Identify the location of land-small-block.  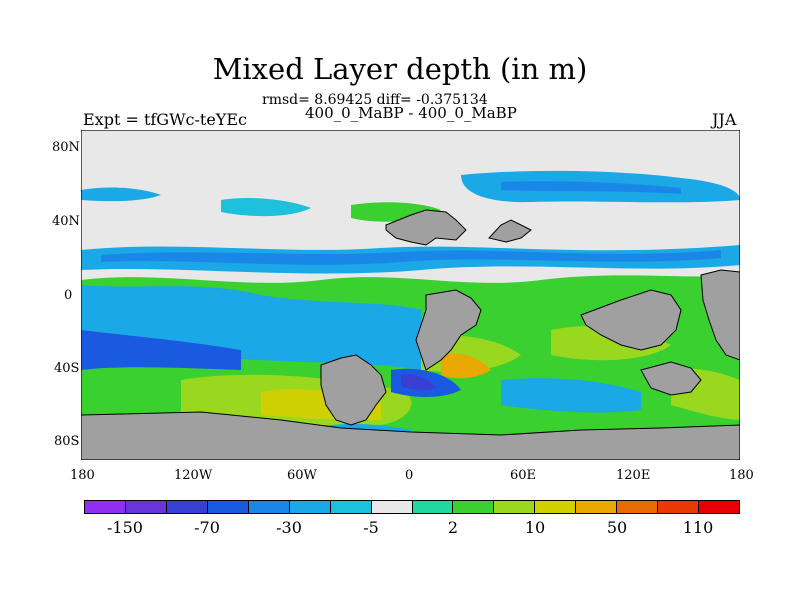
(510, 231).